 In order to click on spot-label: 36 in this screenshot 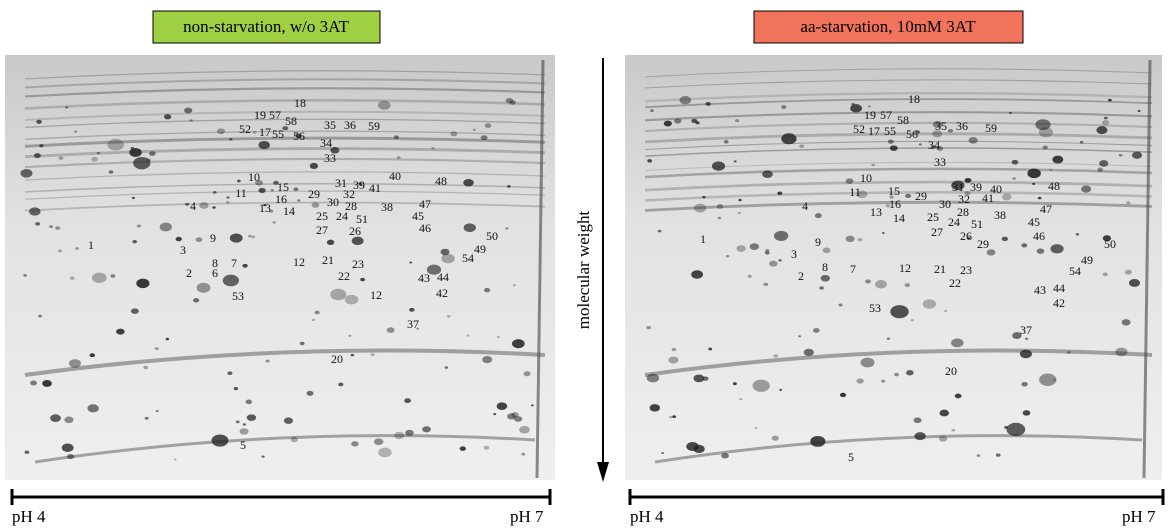, I will do `click(962, 126)`.